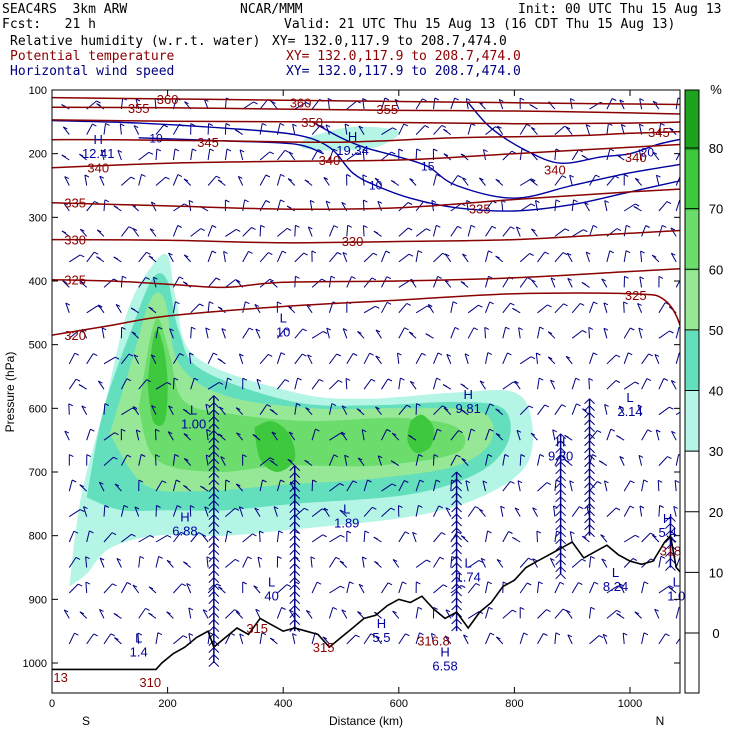 Image resolution: width=740 pixels, height=740 pixels. What do you see at coordinates (636, 295) in the screenshot?
I see `theta-contour-label: 325` at bounding box center [636, 295].